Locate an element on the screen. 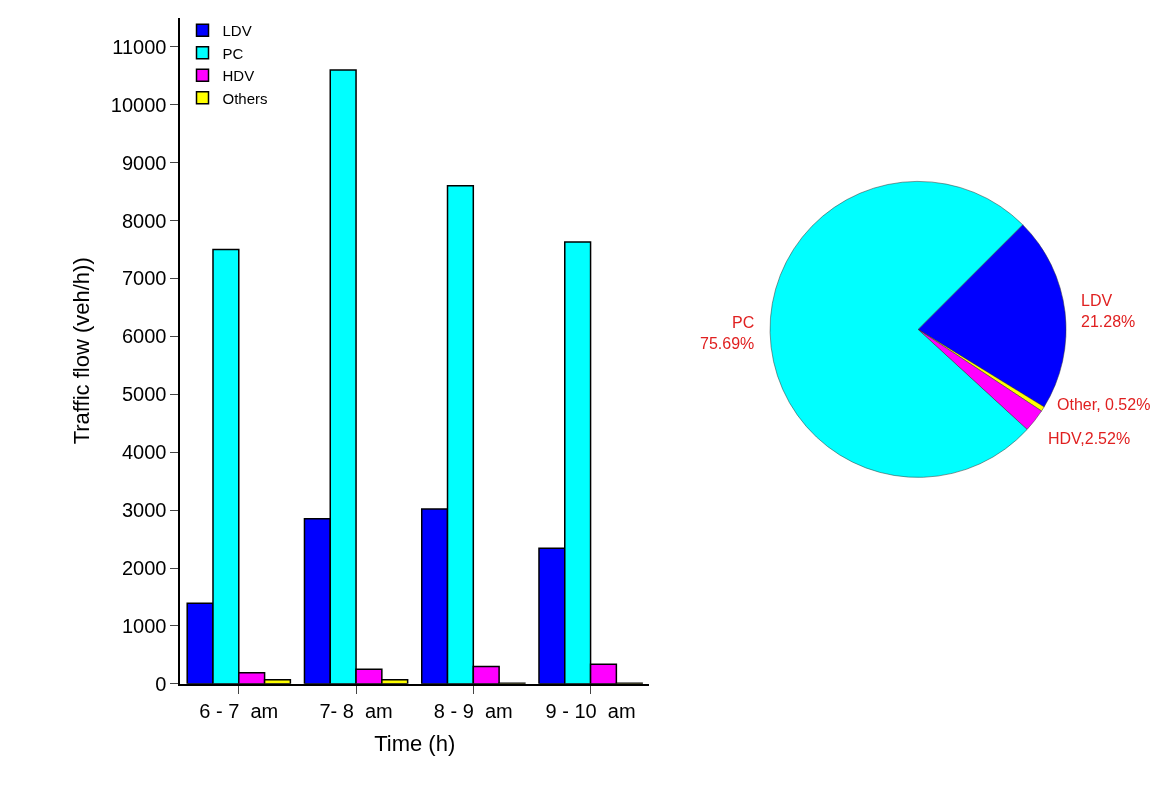 The width and height of the screenshot is (1174, 810). y-tick-label: 9000 is located at coordinates (144, 162).